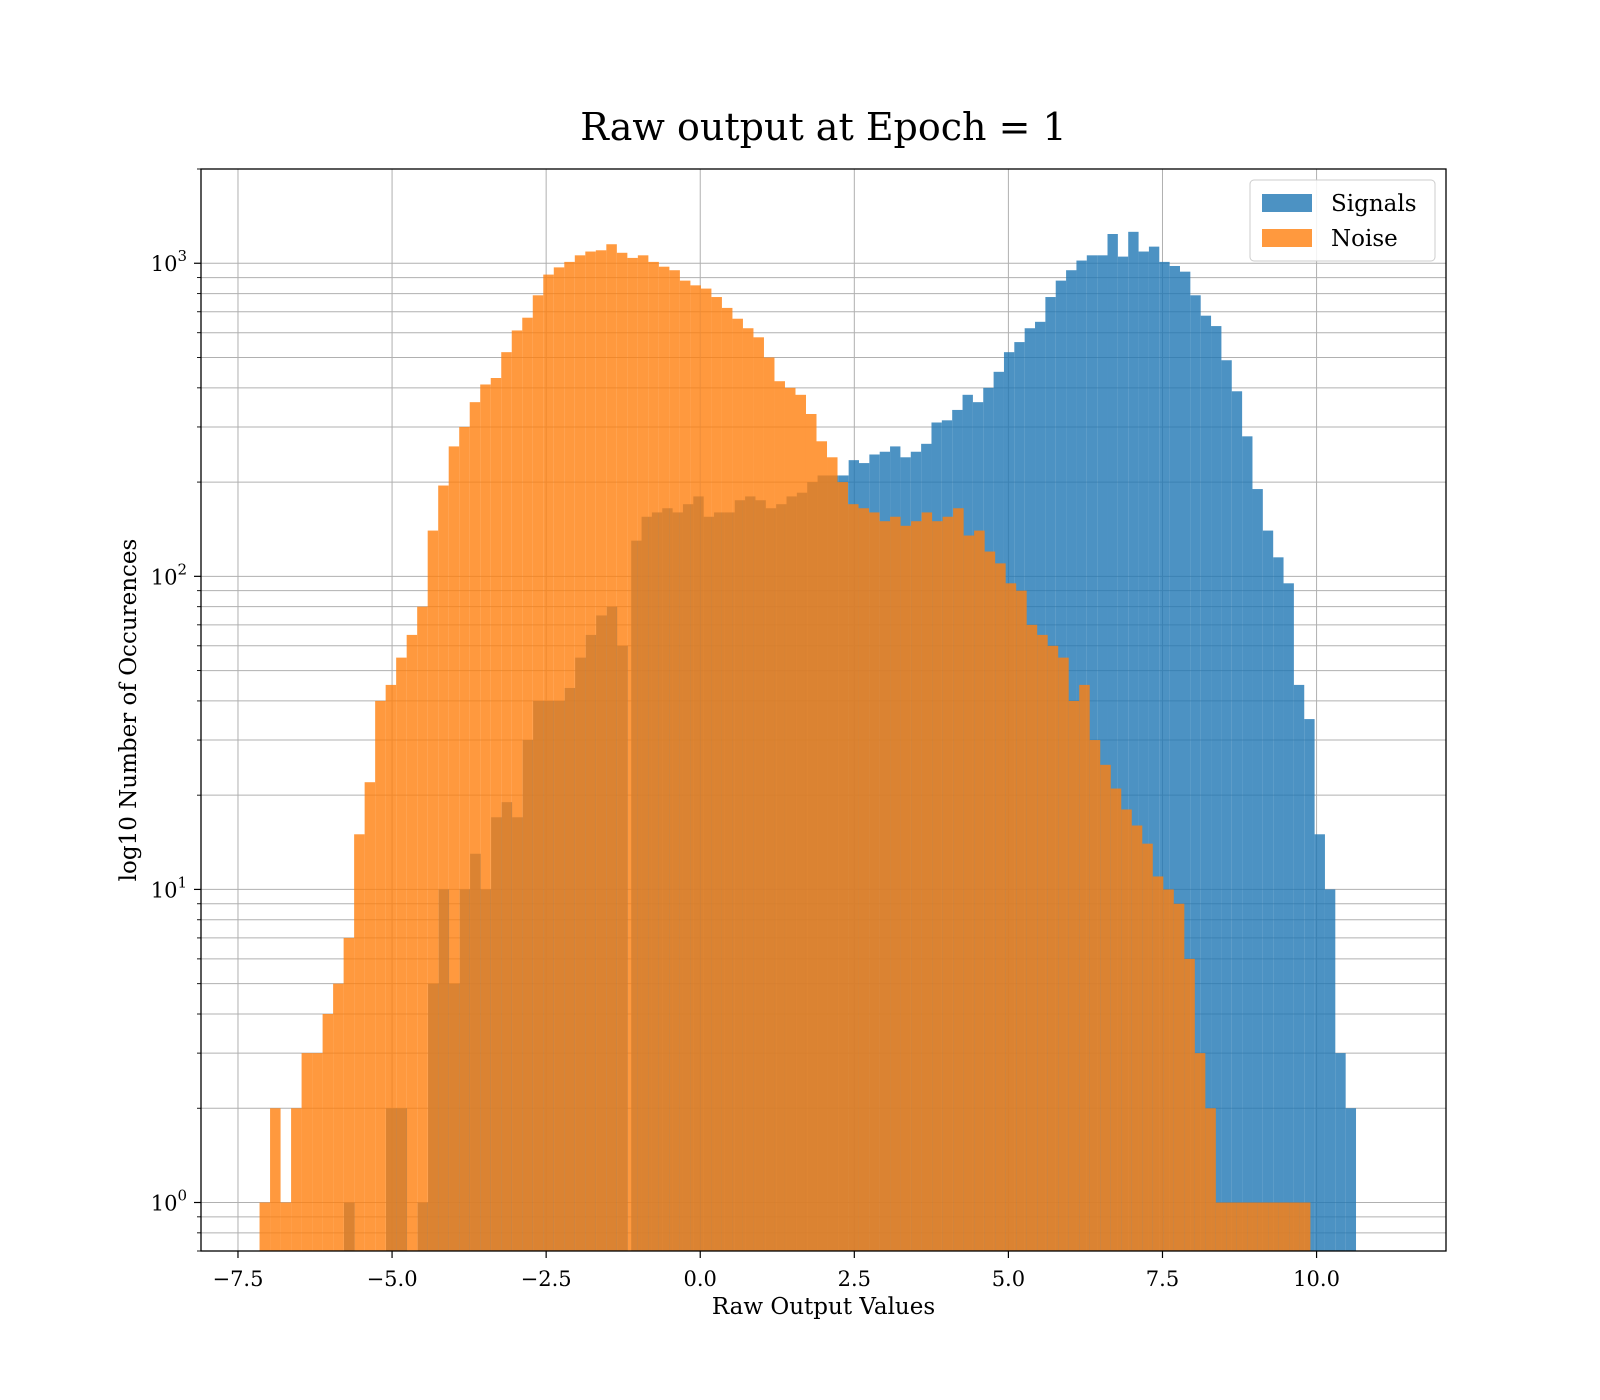 Image resolution: width=1600 pixels, height=1400 pixels. Describe the element at coordinates (182, 882) in the screenshot. I see `y-tick-exponent: 1` at that location.